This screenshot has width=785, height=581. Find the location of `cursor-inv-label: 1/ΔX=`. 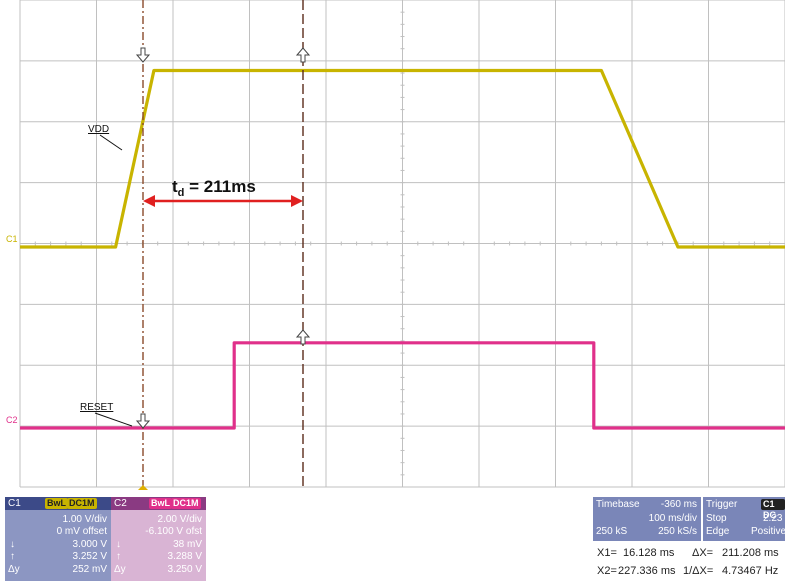

cursor-inv-label: 1/ΔX= is located at coordinates (698, 571).